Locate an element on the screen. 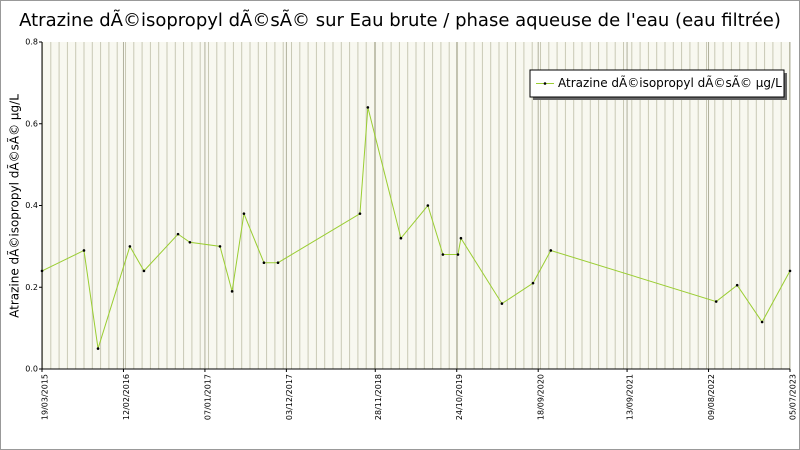  x-tick-label: 05/07/2023 is located at coordinates (793, 397).